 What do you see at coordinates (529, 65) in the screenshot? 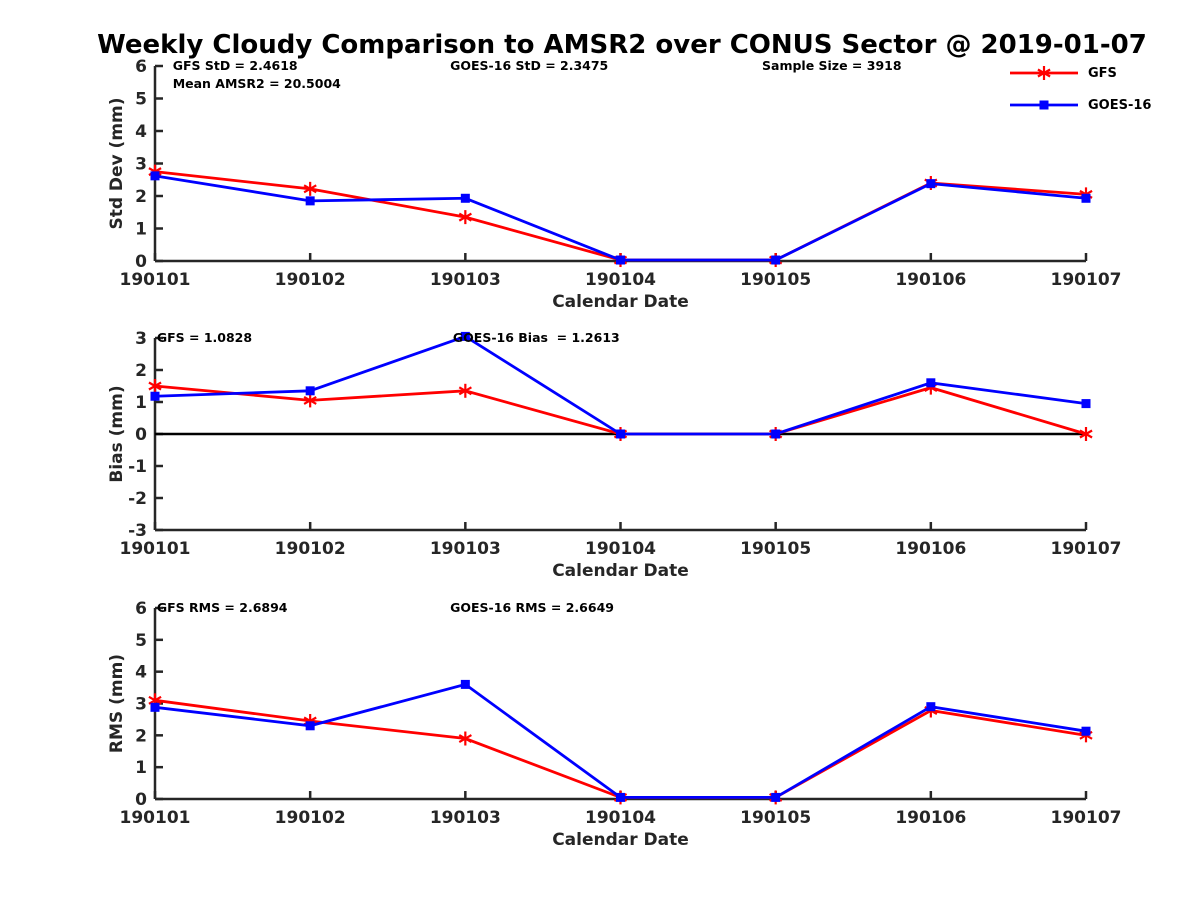
I see `annotation: GOES-16 StD = 2.3475` at bounding box center [529, 65].